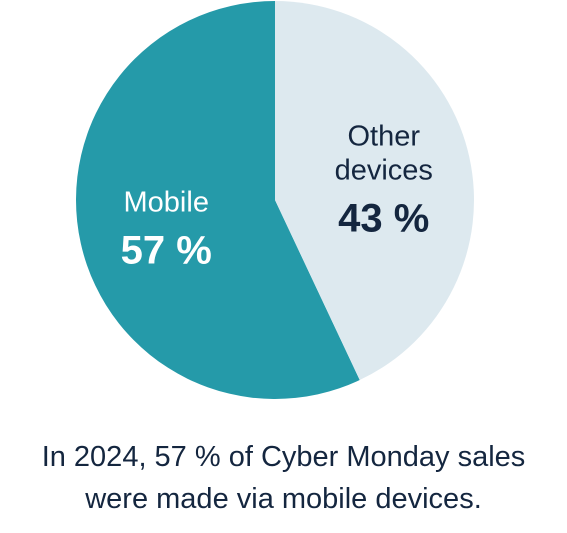 The width and height of the screenshot is (567, 533). I want to click on caption-line-1: In 2024, 57 % of Cyber Monday sales, so click(283, 457).